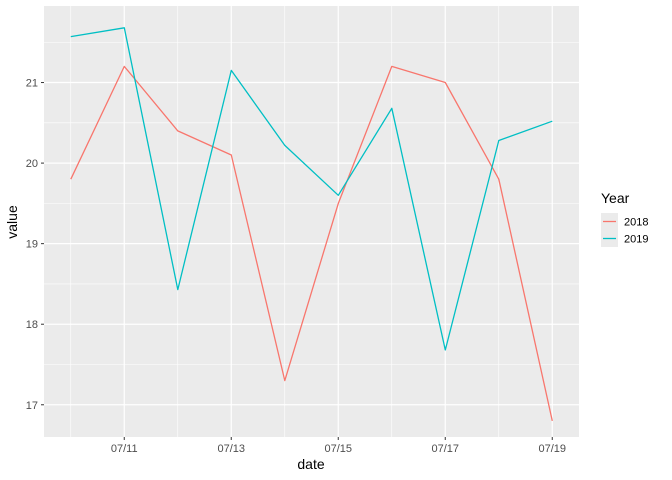  Describe the element at coordinates (552, 449) in the screenshot. I see `x-tick-label: 07/19` at that location.